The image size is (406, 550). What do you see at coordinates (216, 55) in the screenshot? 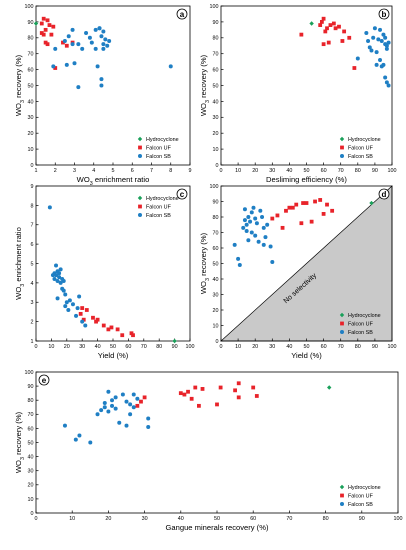
I see `y-tick-label: 70` at bounding box center [216, 55].